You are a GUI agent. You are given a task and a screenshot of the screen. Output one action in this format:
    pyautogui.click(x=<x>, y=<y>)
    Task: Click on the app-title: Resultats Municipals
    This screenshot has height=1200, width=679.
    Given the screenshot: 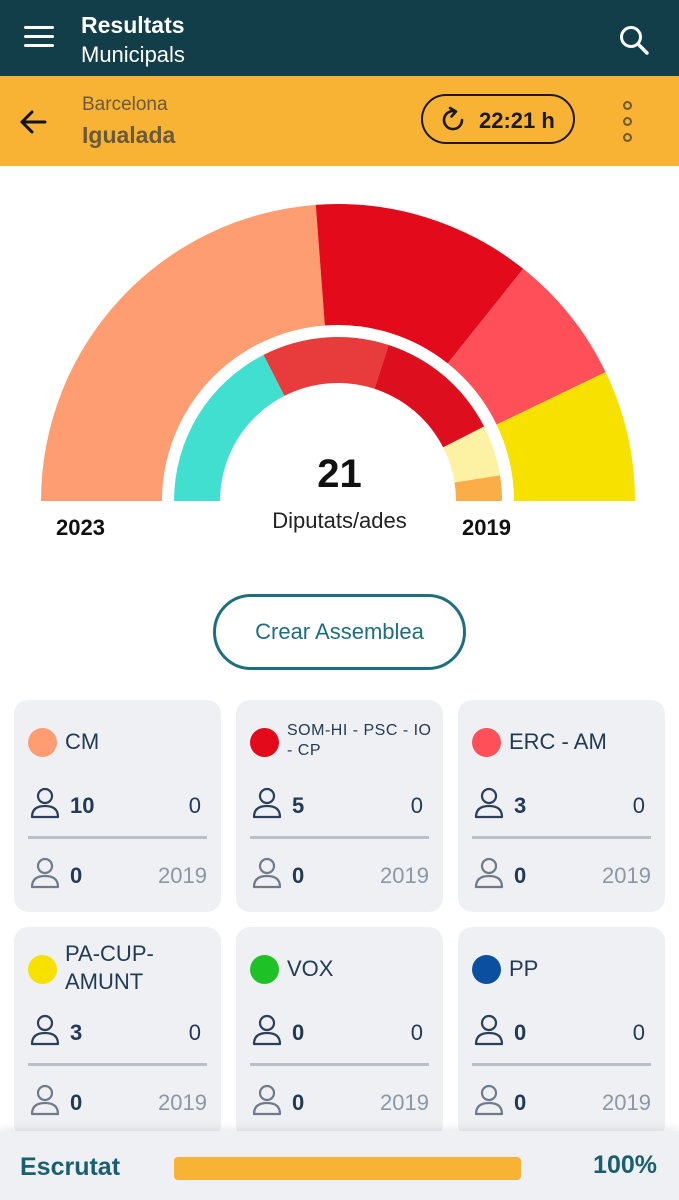 What is the action you would take?
    pyautogui.click(x=133, y=40)
    